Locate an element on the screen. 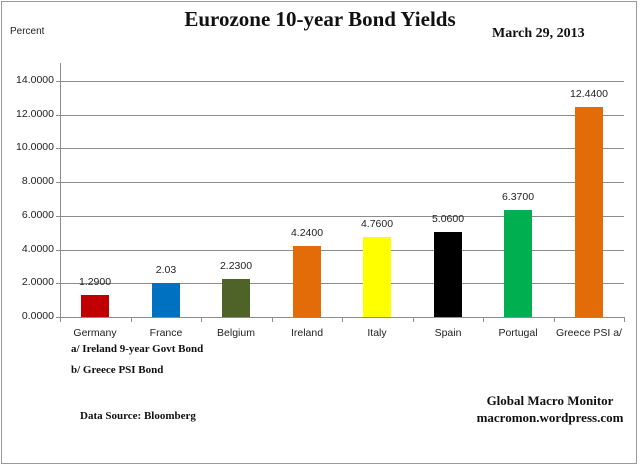  bar-spain is located at coordinates (448, 274).